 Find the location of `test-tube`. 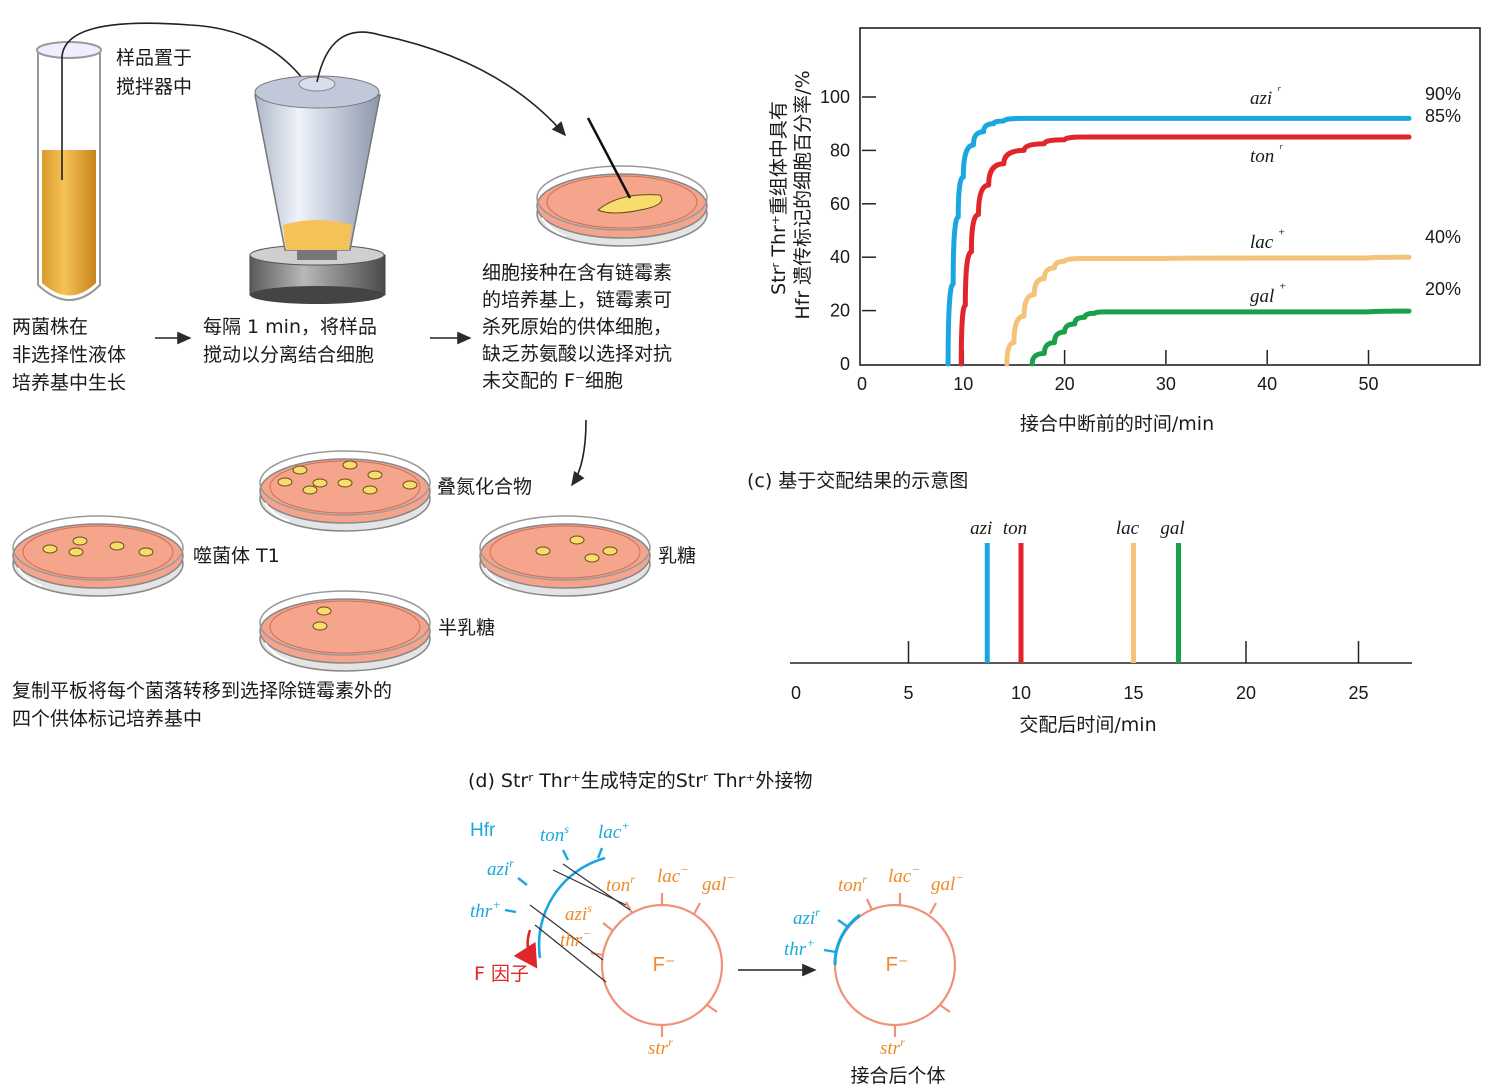

test-tube is located at coordinates (183, 161).